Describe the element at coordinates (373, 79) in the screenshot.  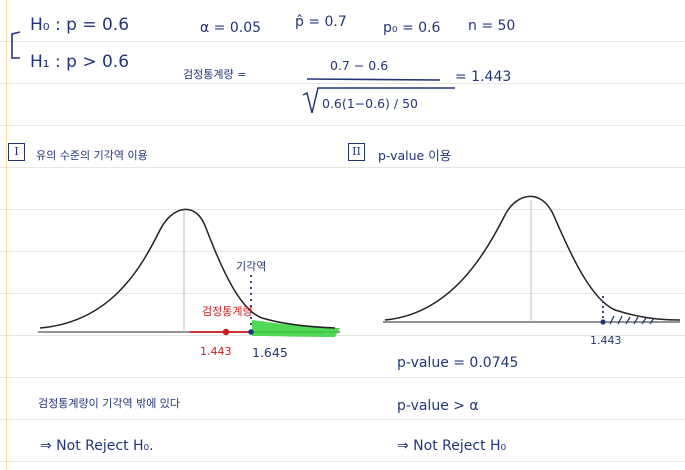
I see `fraction-bar` at that location.